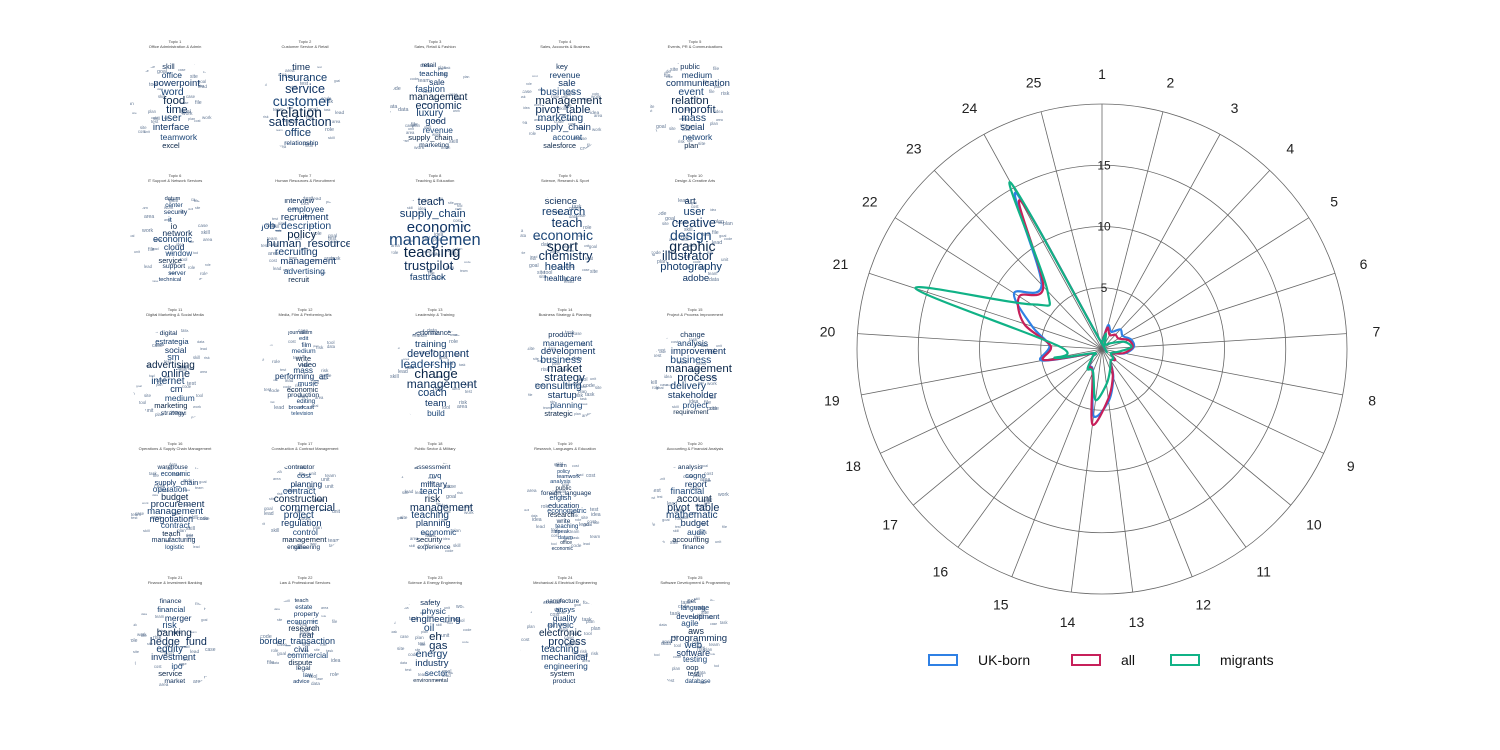 The height and width of the screenshot is (750, 1500). Describe the element at coordinates (168, 381) in the screenshot. I see `wordcloud-word: internet` at that location.